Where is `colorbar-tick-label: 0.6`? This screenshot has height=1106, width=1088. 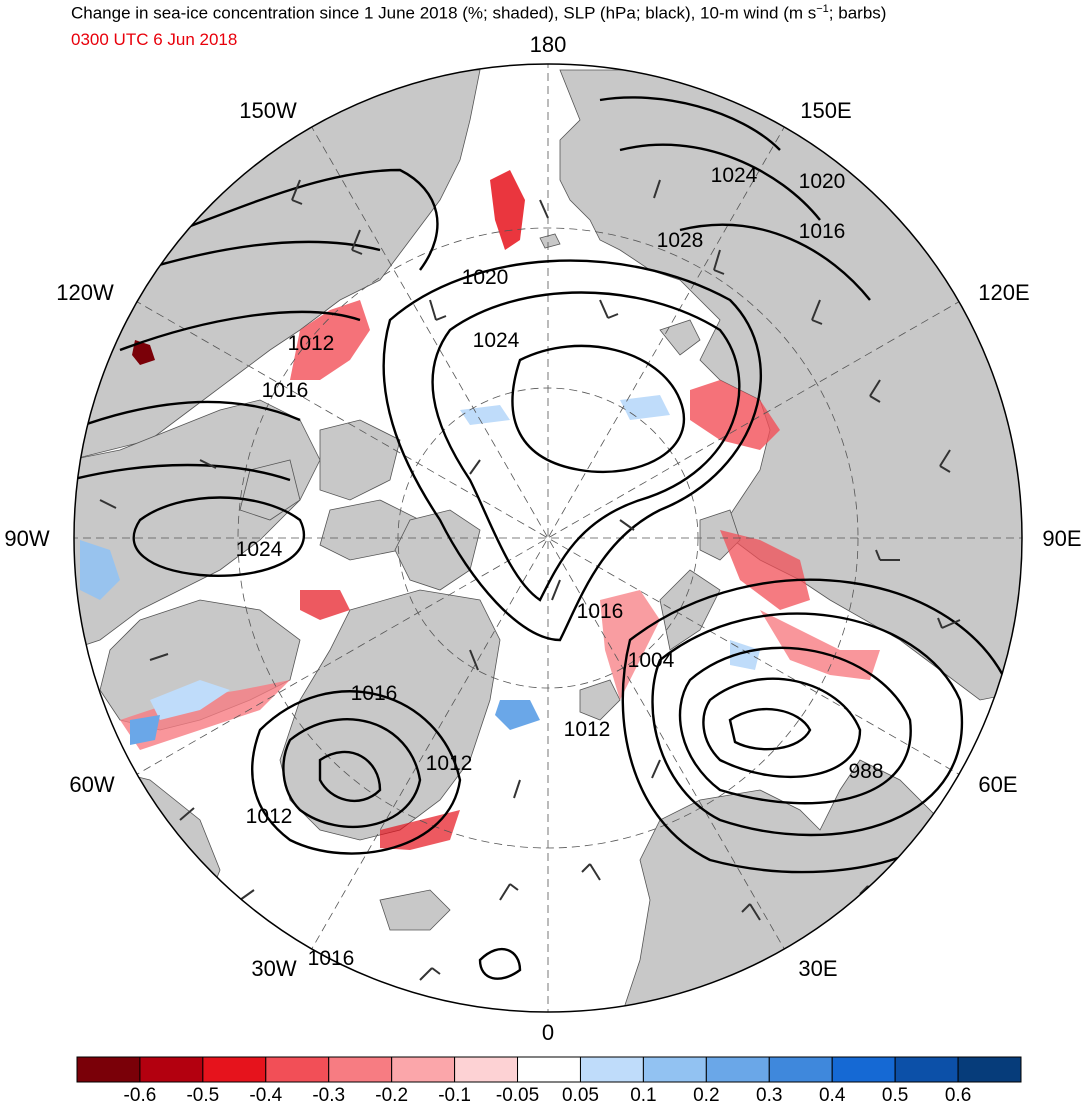
colorbar-tick-label: 0.6 is located at coordinates (958, 1095).